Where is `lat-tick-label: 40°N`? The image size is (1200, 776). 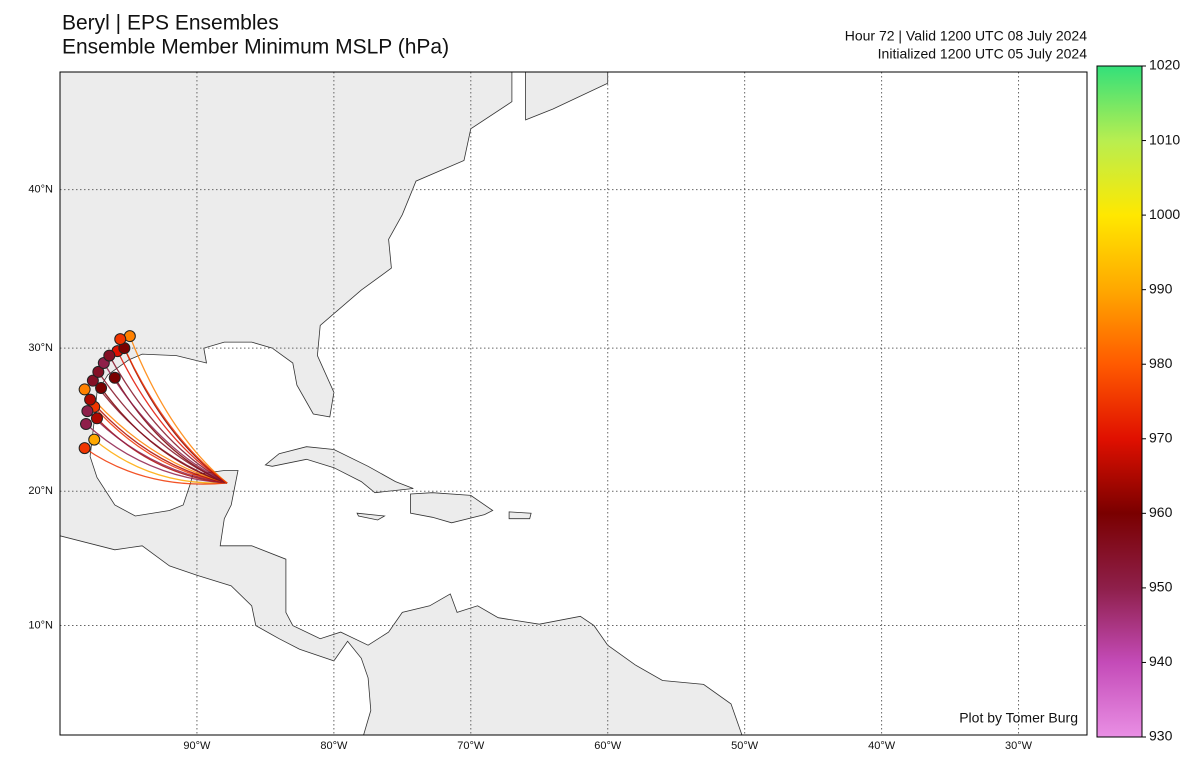 lat-tick-label: 40°N is located at coordinates (40, 190).